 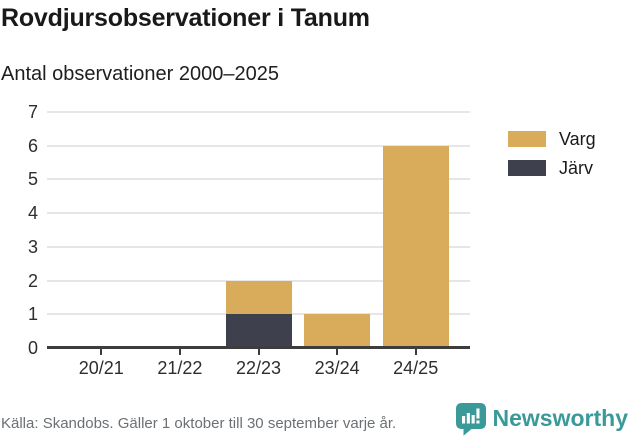 I want to click on x-tick-label: 24/25, so click(x=416, y=368).